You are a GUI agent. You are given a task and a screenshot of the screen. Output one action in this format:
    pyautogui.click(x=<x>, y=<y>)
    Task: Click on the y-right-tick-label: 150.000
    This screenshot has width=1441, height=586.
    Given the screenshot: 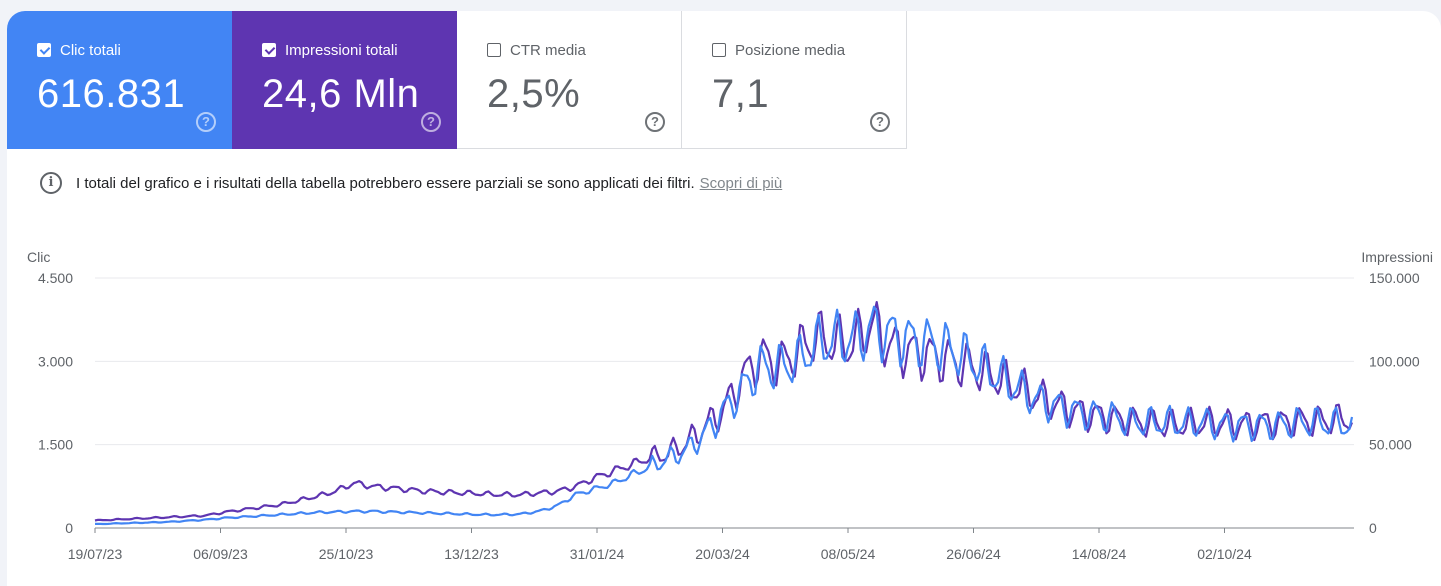 What is the action you would take?
    pyautogui.click(x=1394, y=278)
    